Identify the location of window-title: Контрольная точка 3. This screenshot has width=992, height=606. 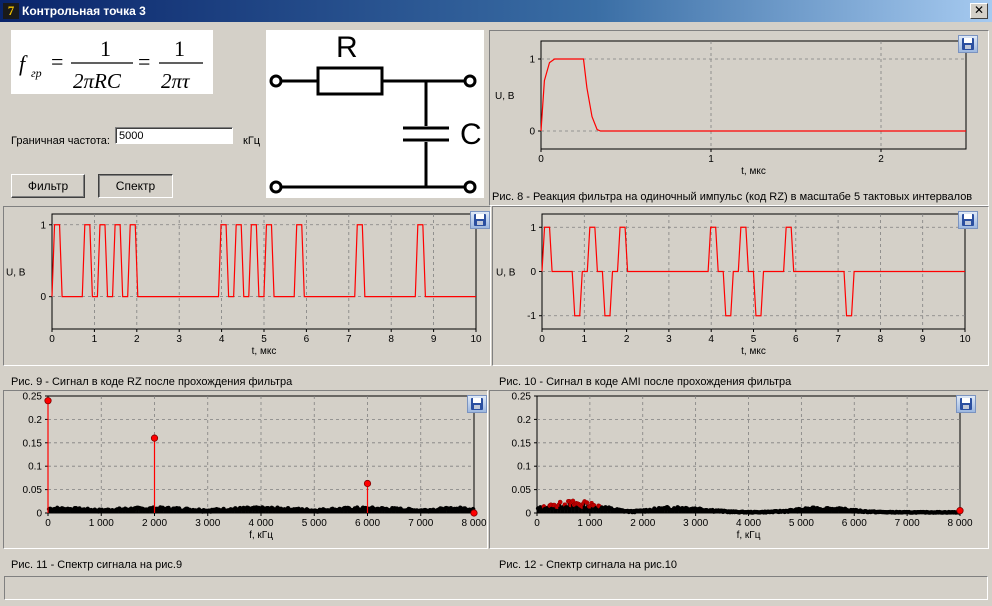
(84, 11).